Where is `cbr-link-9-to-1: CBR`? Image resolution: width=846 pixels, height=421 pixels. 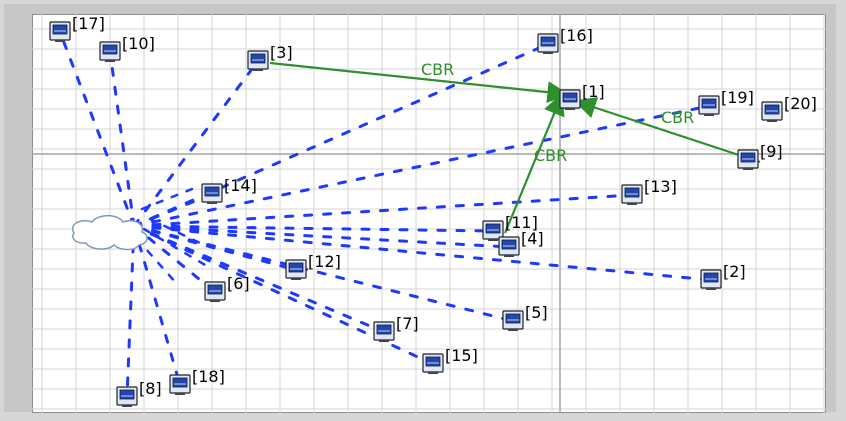
cbr-link-9-to-1: CBR is located at coordinates (667, 130).